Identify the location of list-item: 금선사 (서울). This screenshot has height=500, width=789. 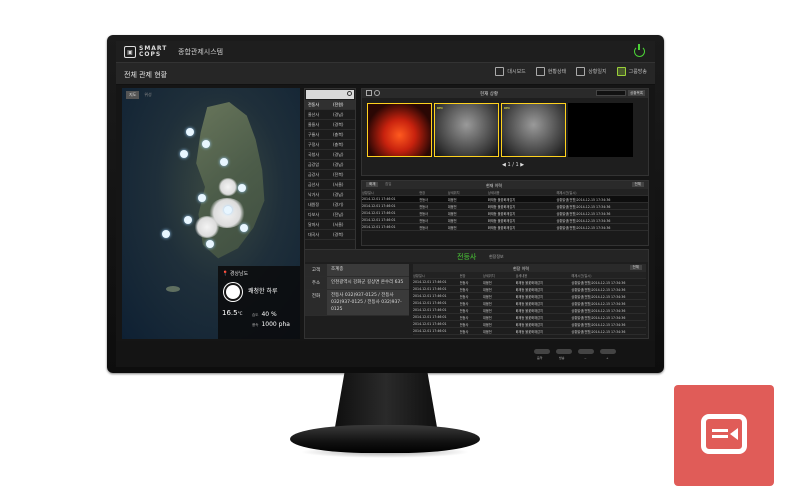
(330, 185).